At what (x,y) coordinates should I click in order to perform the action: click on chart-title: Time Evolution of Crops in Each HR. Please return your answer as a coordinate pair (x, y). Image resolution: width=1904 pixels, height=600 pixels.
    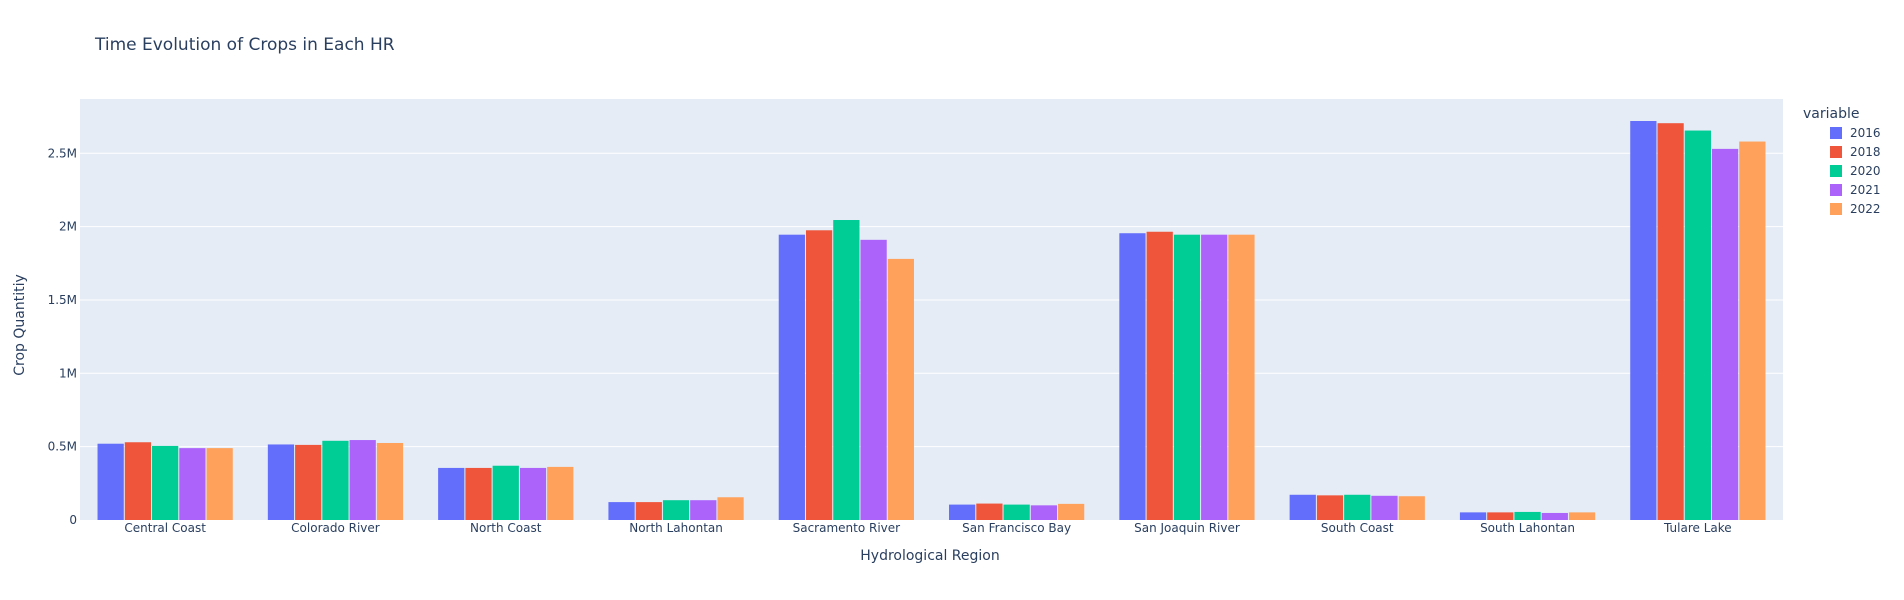
    Looking at the image, I should click on (244, 45).